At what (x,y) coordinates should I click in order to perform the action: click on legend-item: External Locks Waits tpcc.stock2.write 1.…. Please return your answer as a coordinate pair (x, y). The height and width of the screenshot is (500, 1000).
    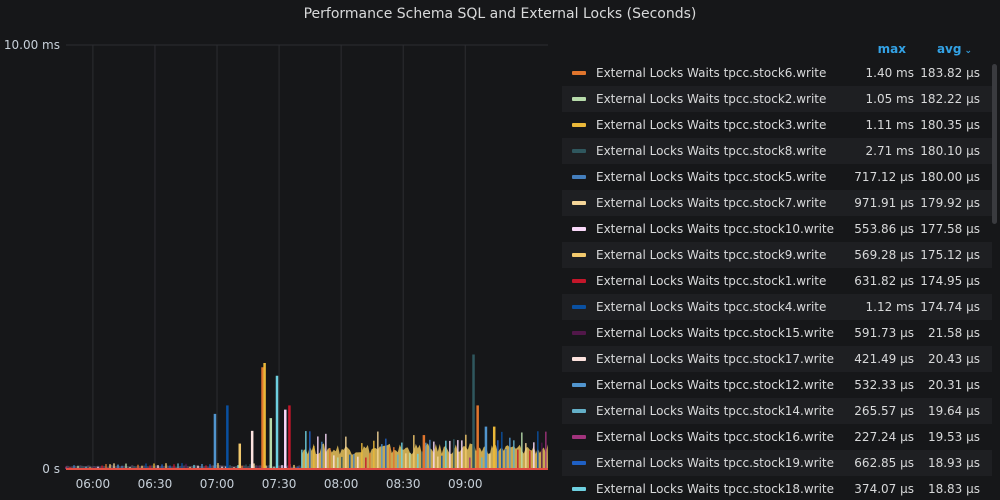
    Looking at the image, I should click on (777, 99).